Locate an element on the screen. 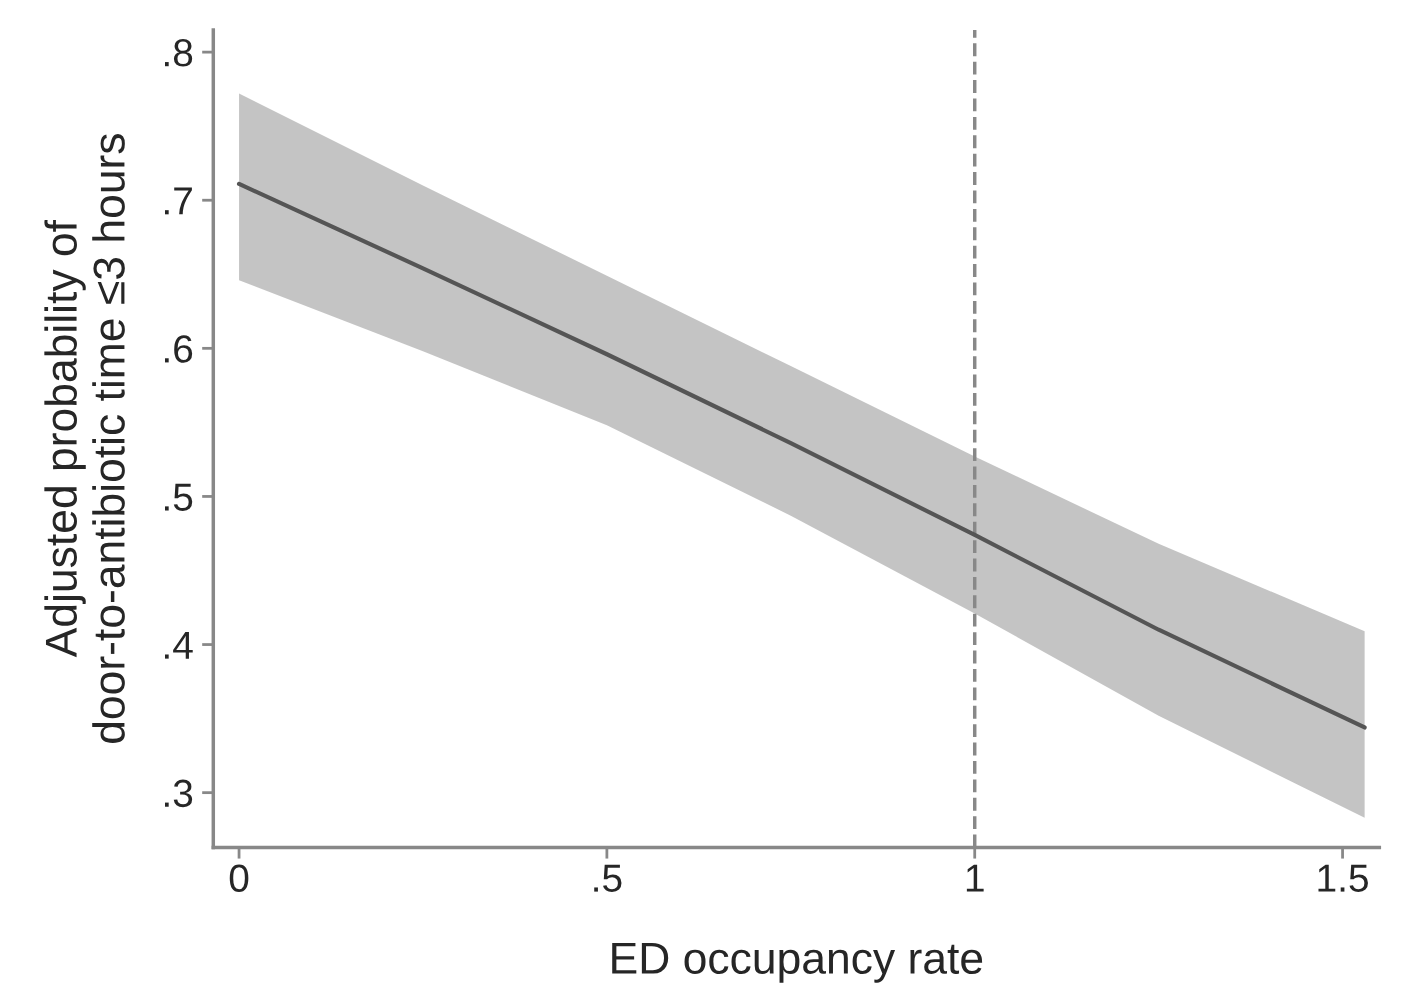 The height and width of the screenshot is (997, 1422). x-tick-label: 0 is located at coordinates (239, 878).